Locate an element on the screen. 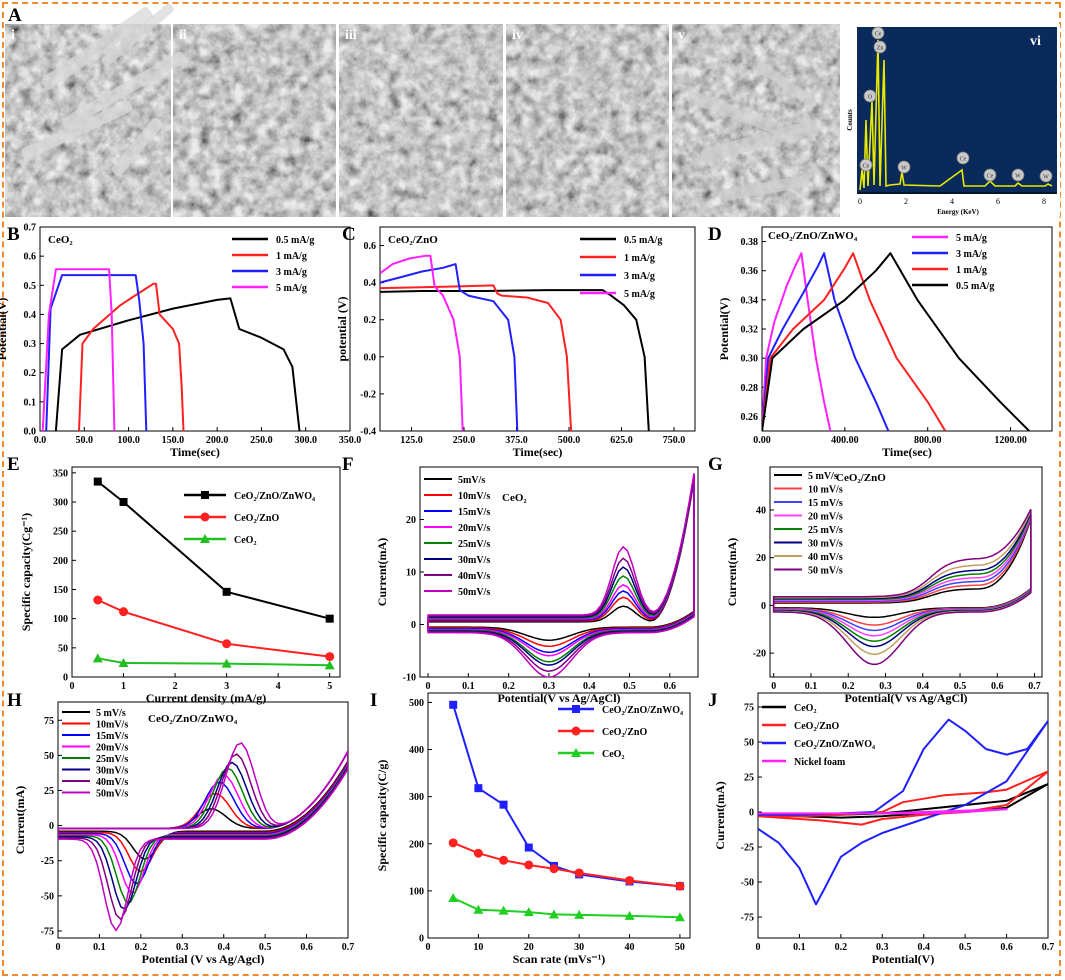  y-tick-label: 200 is located at coordinates (60, 561).